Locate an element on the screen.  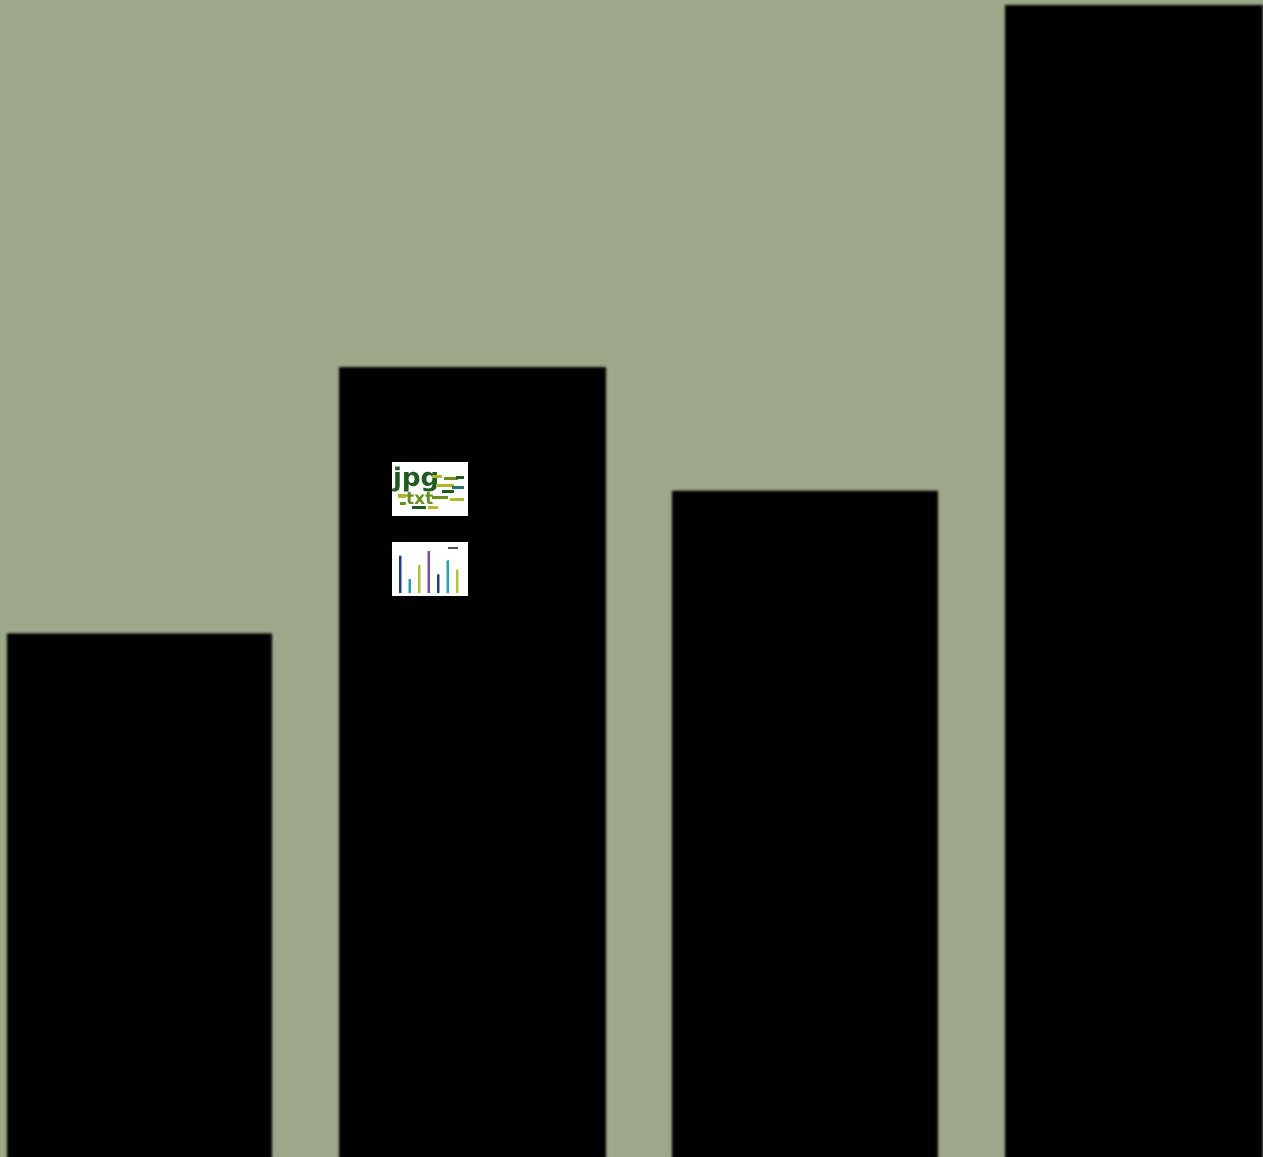
mini-legend is located at coordinates (453, 548).